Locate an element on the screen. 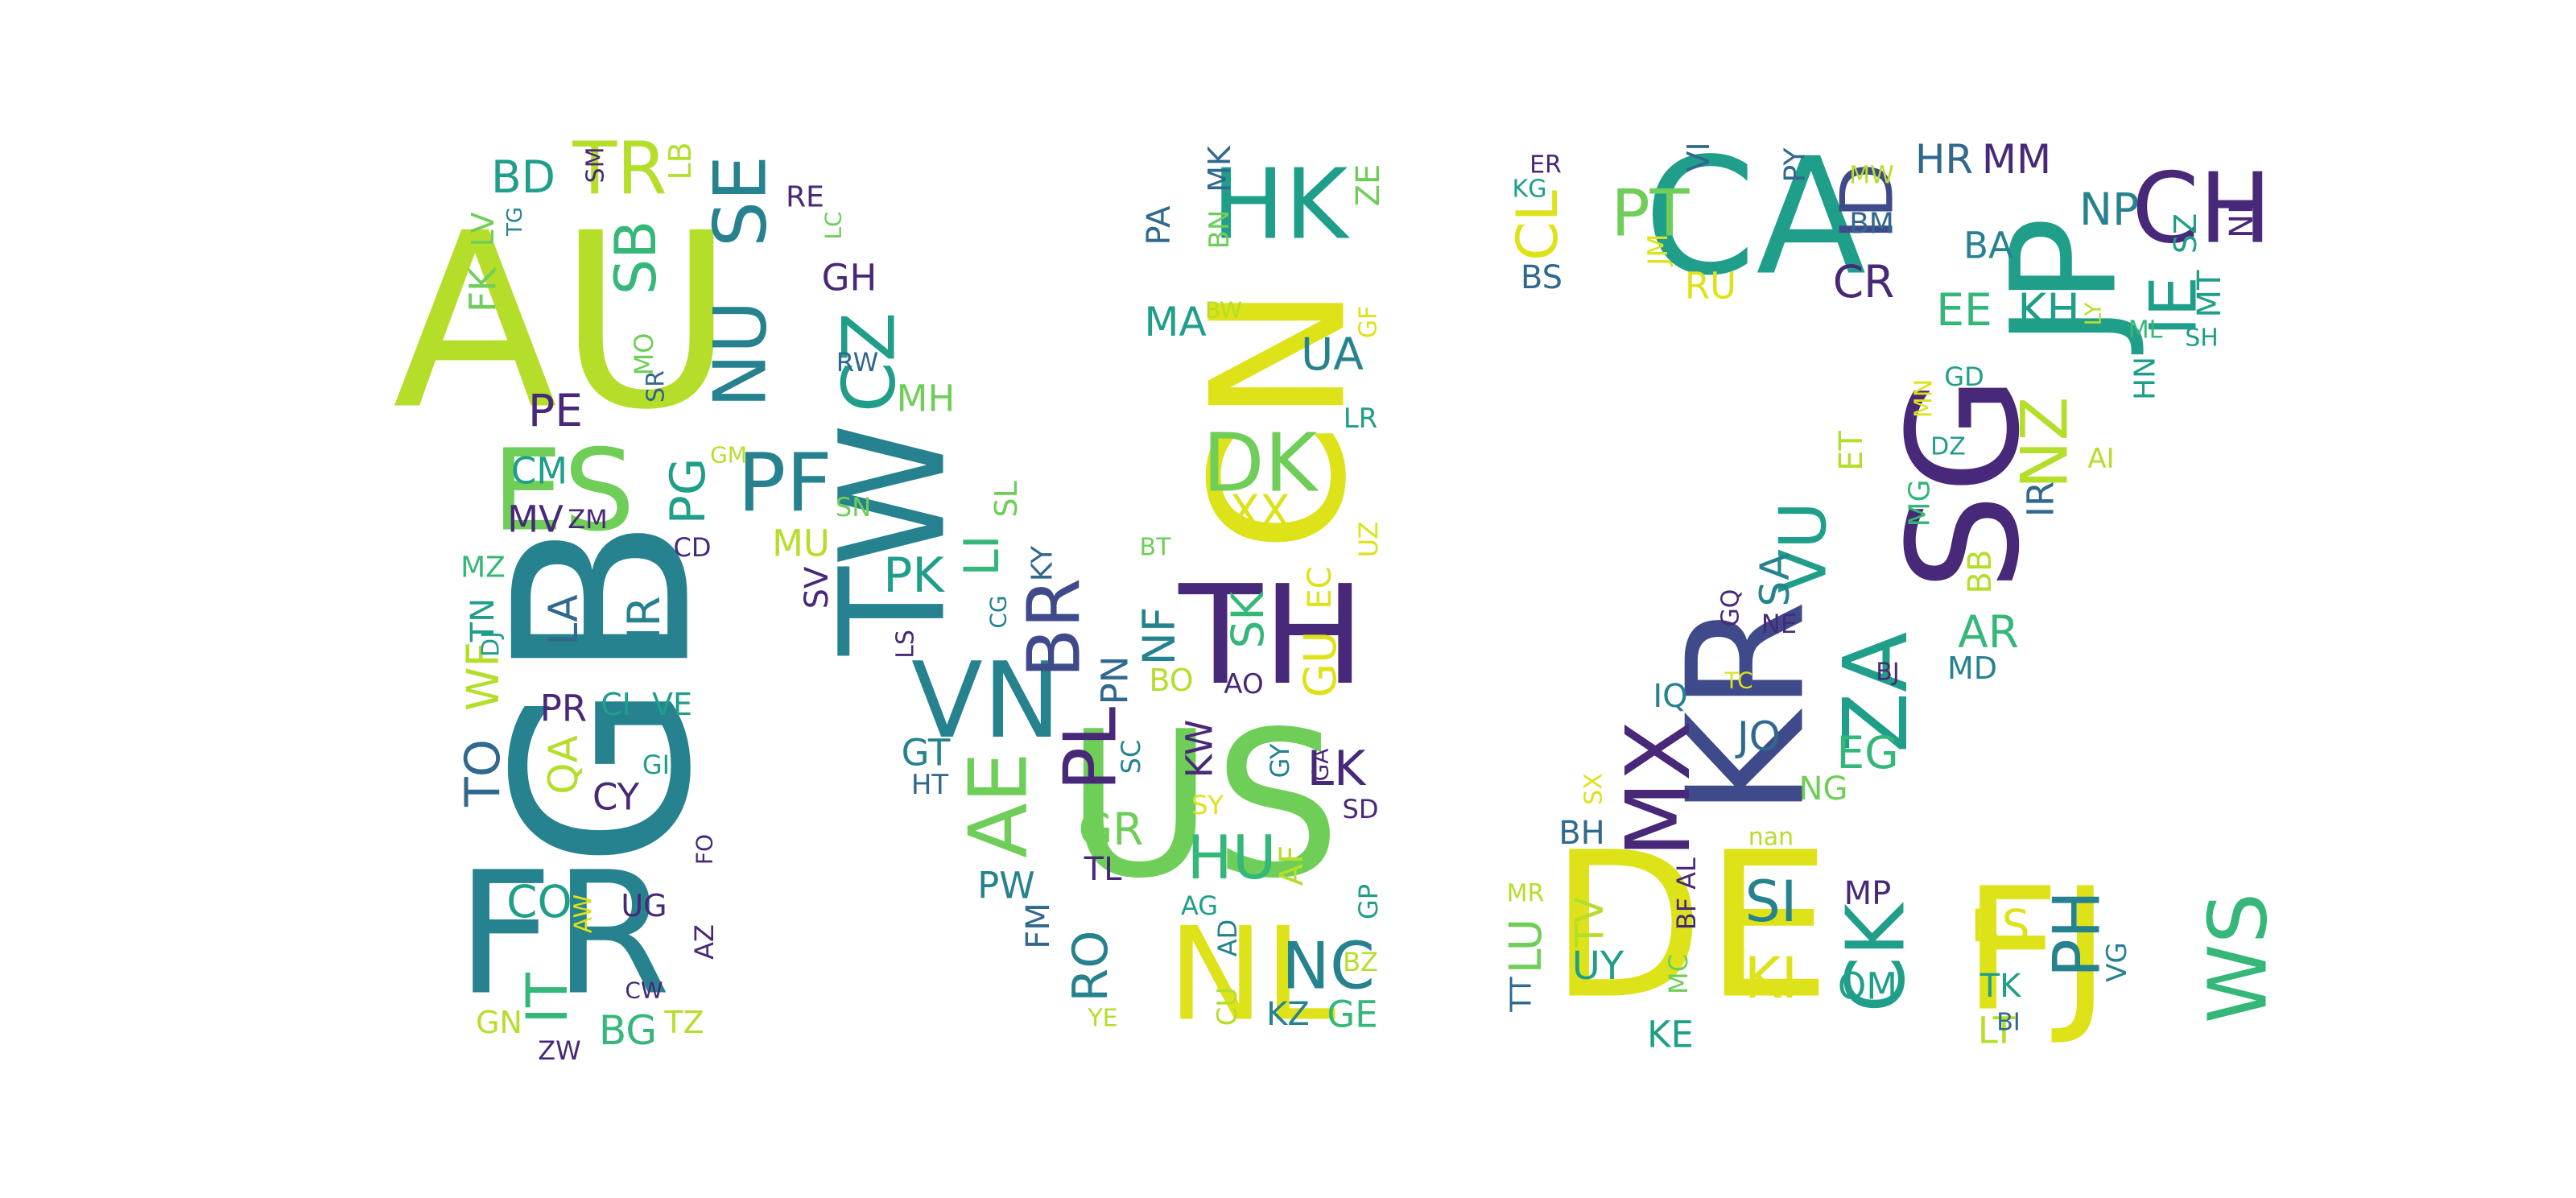  word-mv: MV is located at coordinates (535, 519).